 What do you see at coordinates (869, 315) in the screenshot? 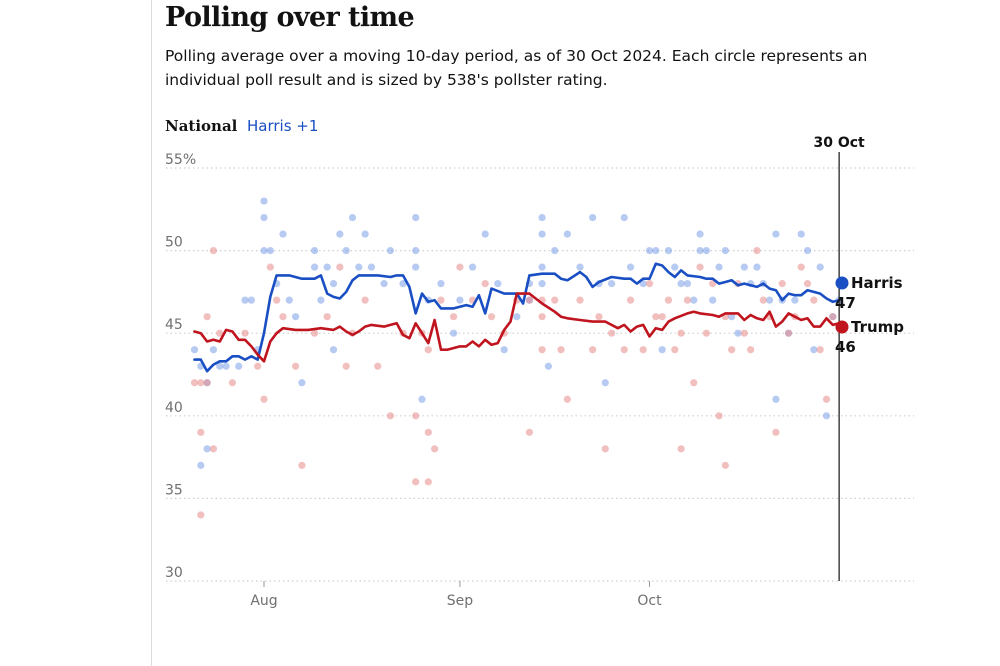
I see `end-labels: Harris 47 Trump 46` at bounding box center [869, 315].